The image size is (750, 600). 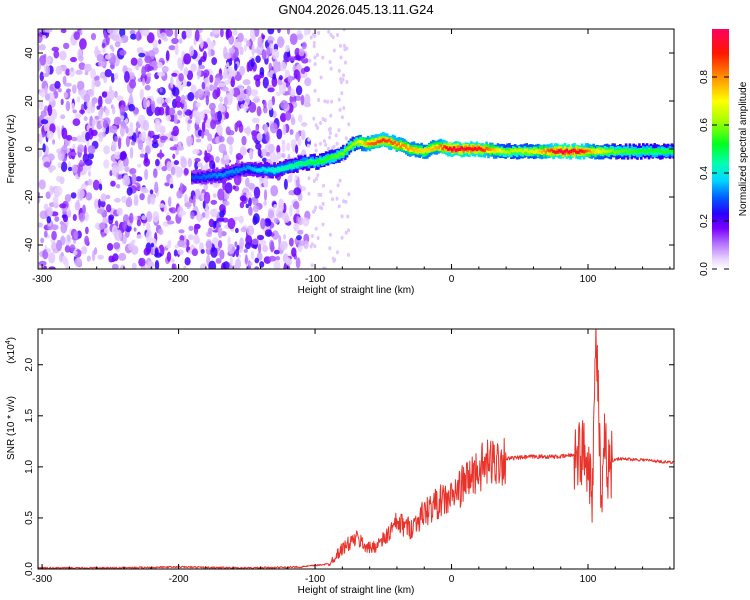 I want to click on x-tick-label: -100, so click(x=315, y=279).